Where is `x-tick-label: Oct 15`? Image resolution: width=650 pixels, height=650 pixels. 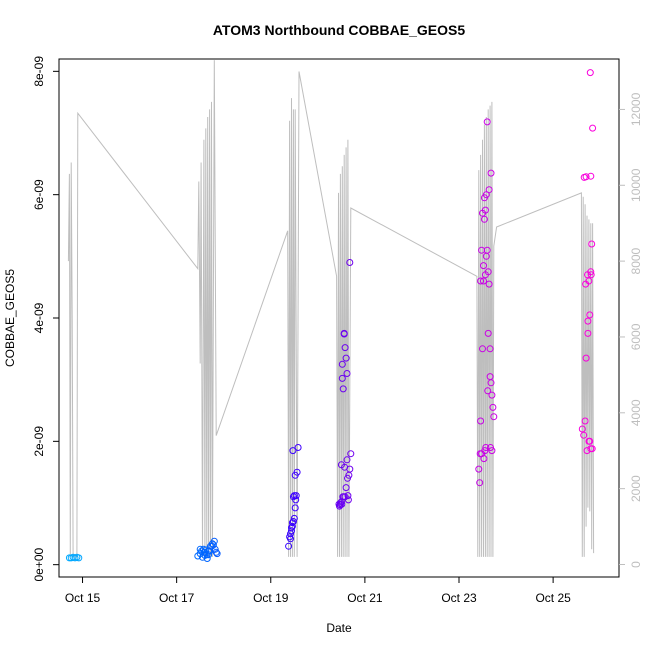
x-tick-label: Oct 15 is located at coordinates (83, 598).